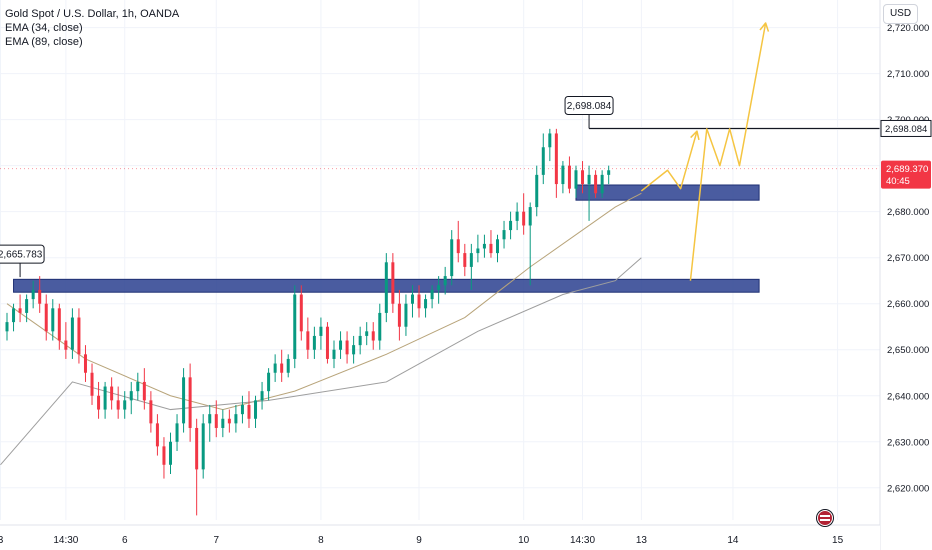 The width and height of the screenshot is (932, 550). I want to click on price-tick-label: 2,670.000, so click(908, 258).